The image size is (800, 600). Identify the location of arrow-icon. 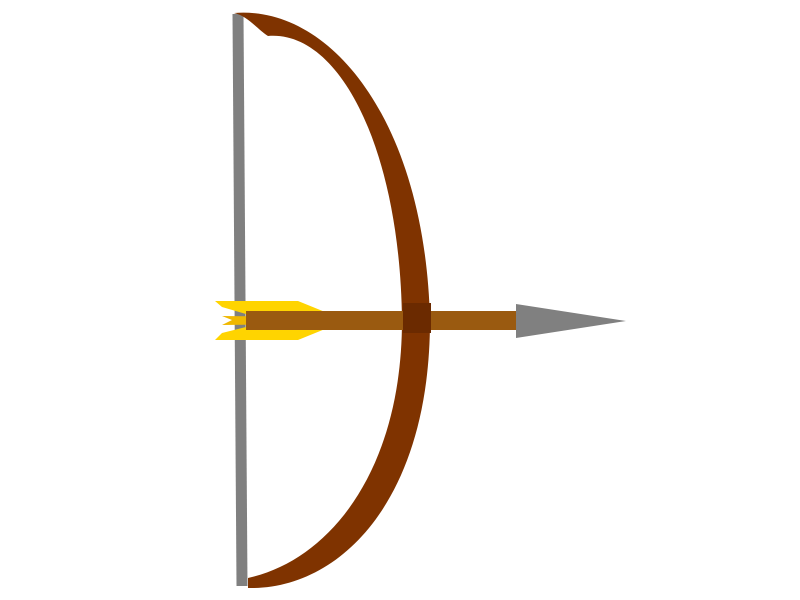
(420, 320).